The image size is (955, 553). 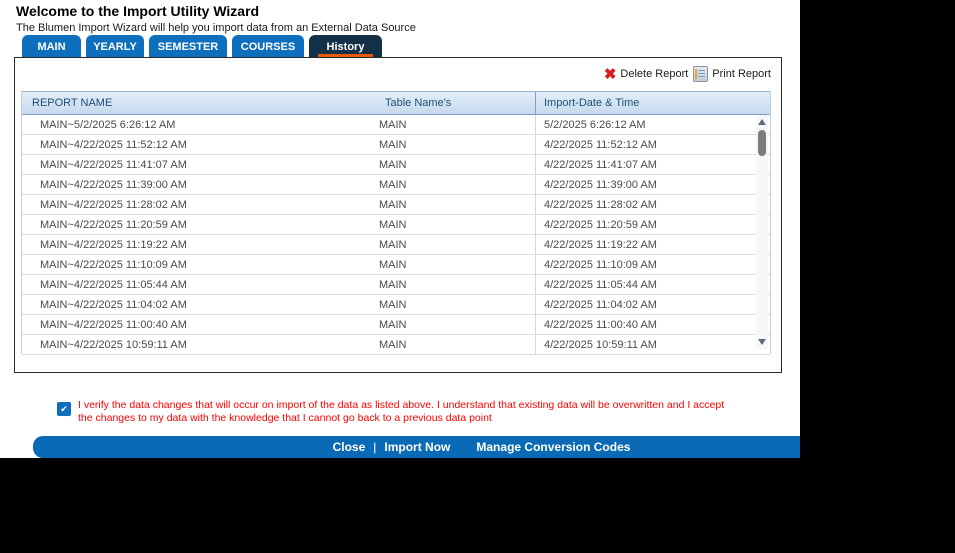 I want to click on tab-yearly: YEARLY, so click(x=115, y=46).